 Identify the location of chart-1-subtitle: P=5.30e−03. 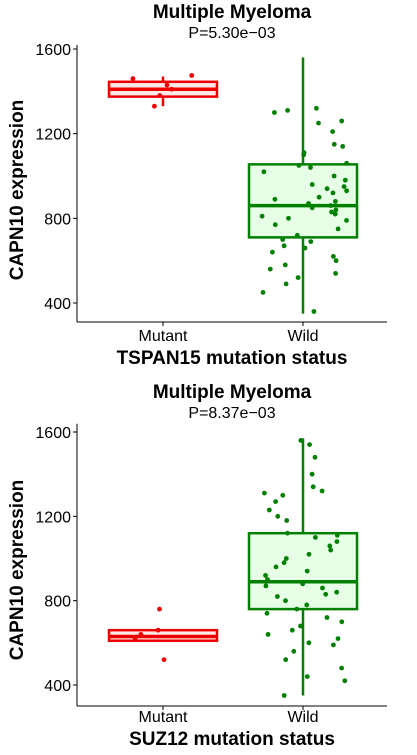
(231, 33).